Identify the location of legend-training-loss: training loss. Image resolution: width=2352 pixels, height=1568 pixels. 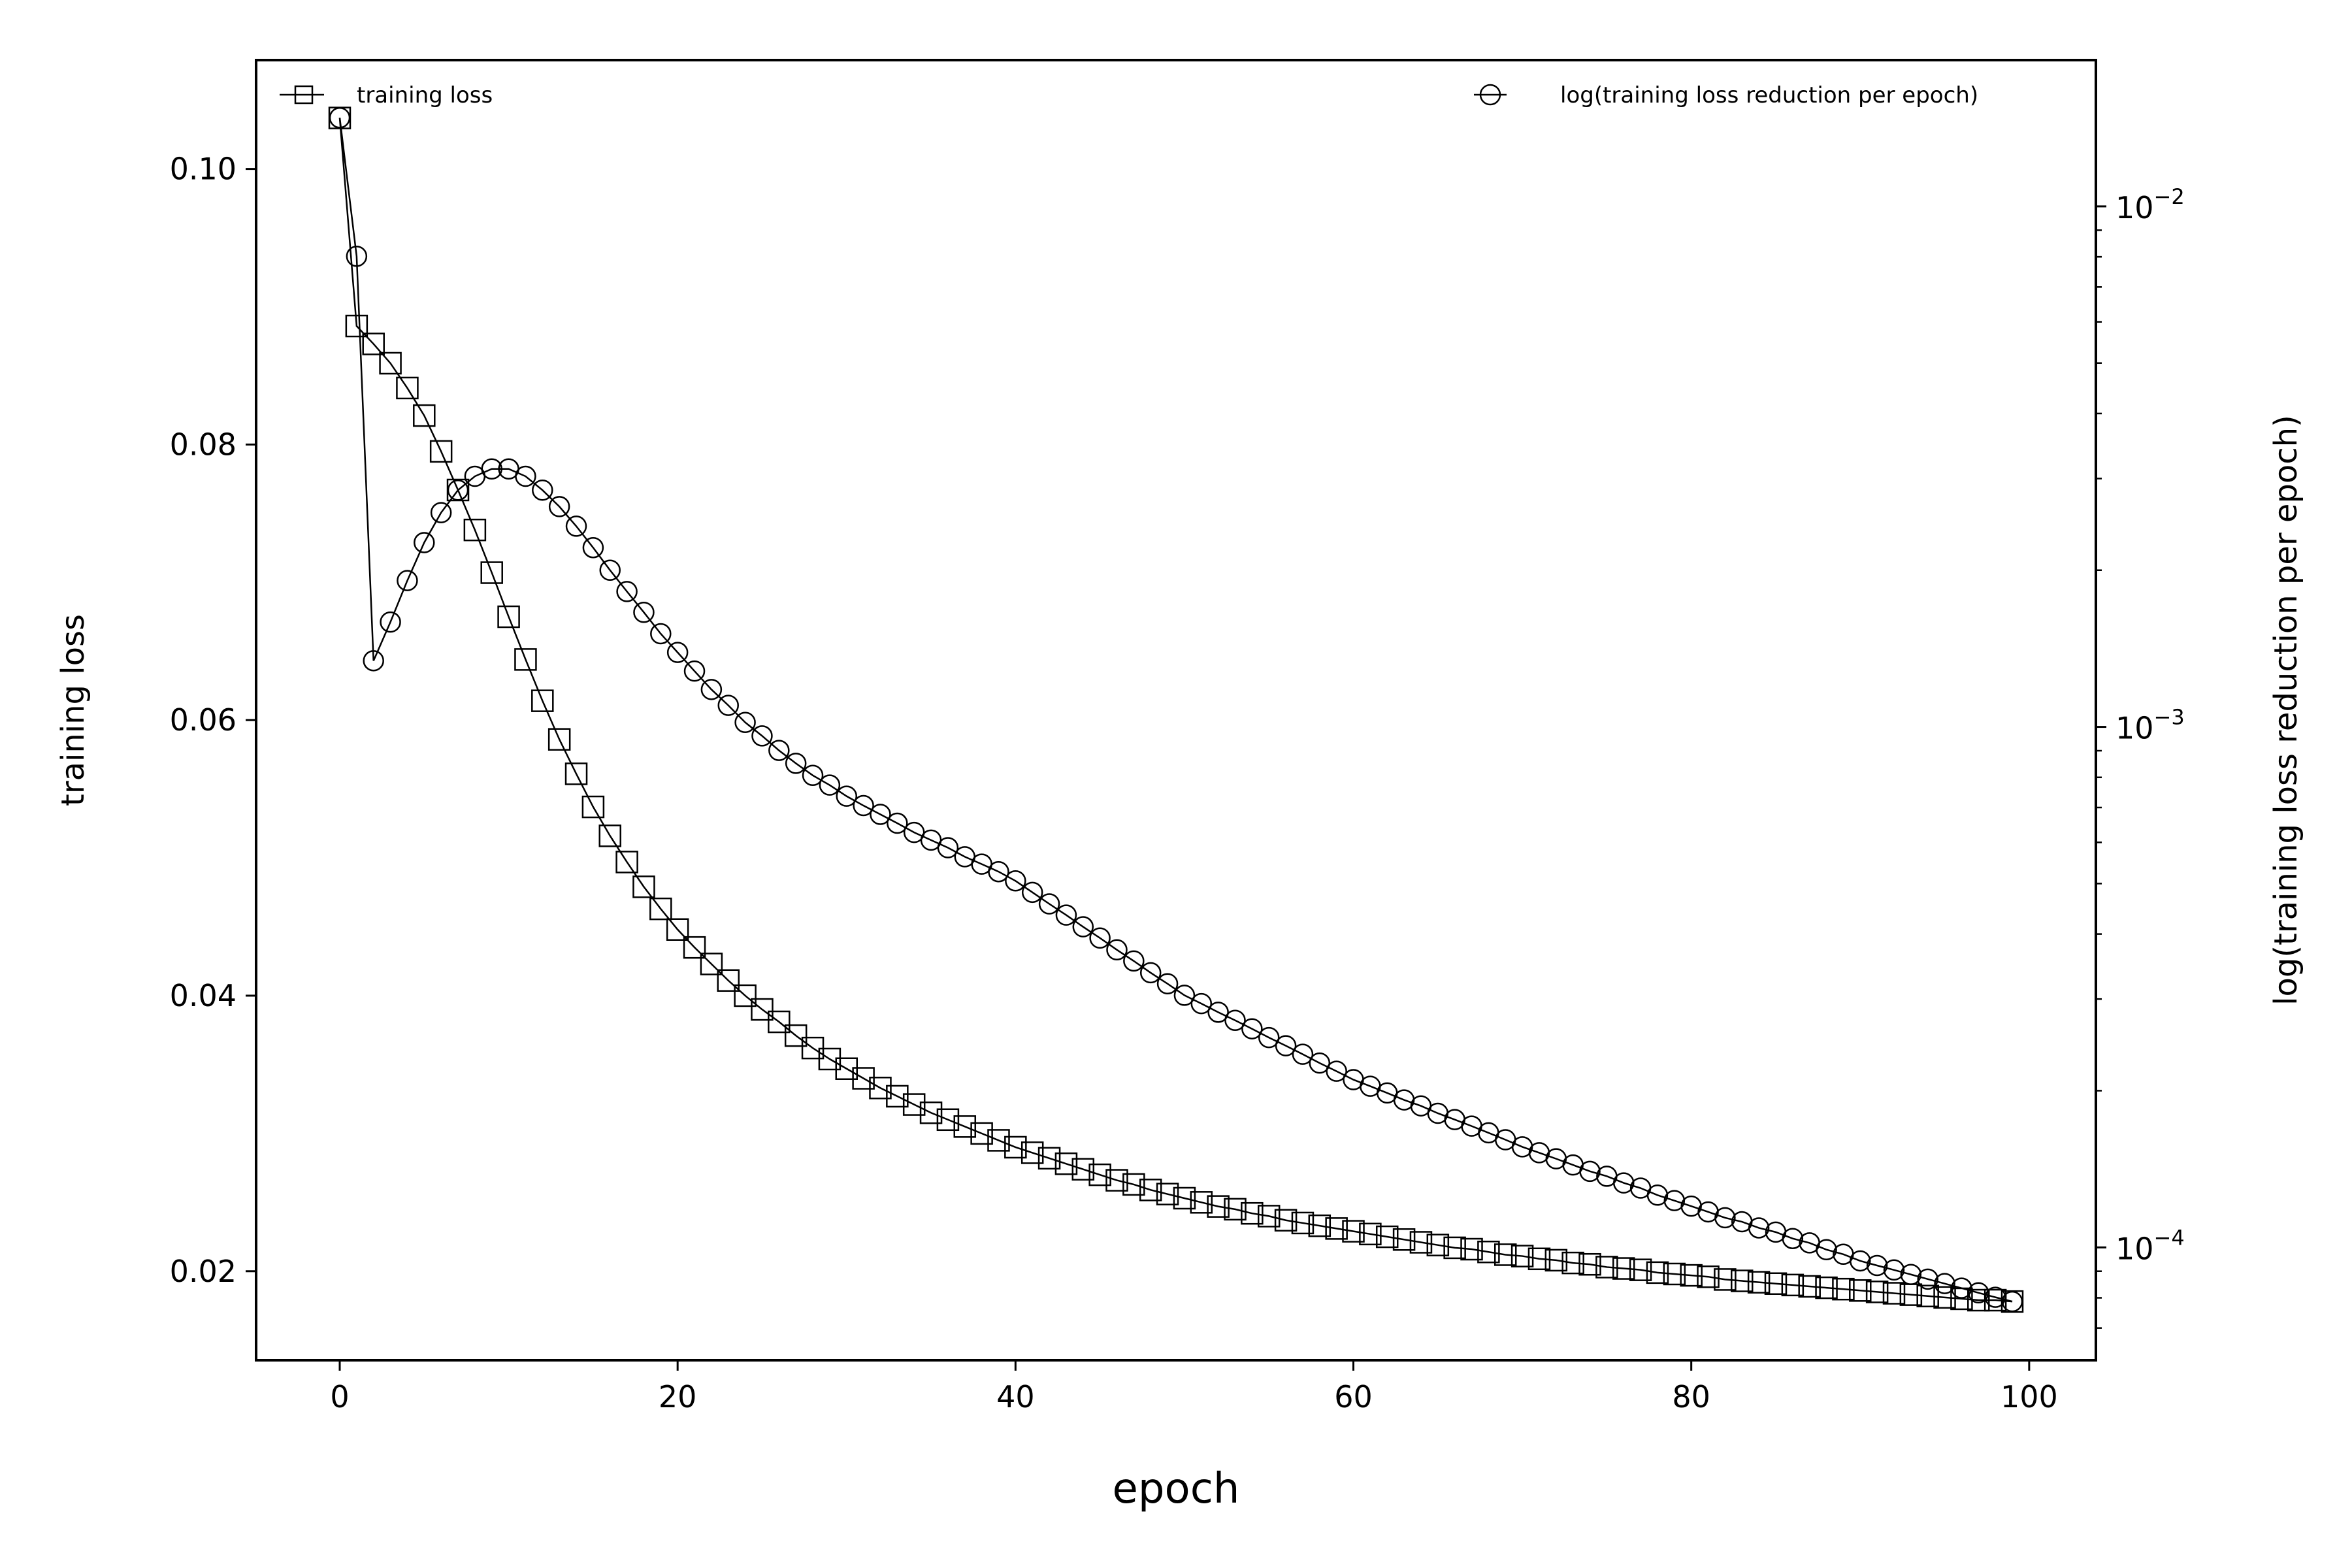
(386, 95).